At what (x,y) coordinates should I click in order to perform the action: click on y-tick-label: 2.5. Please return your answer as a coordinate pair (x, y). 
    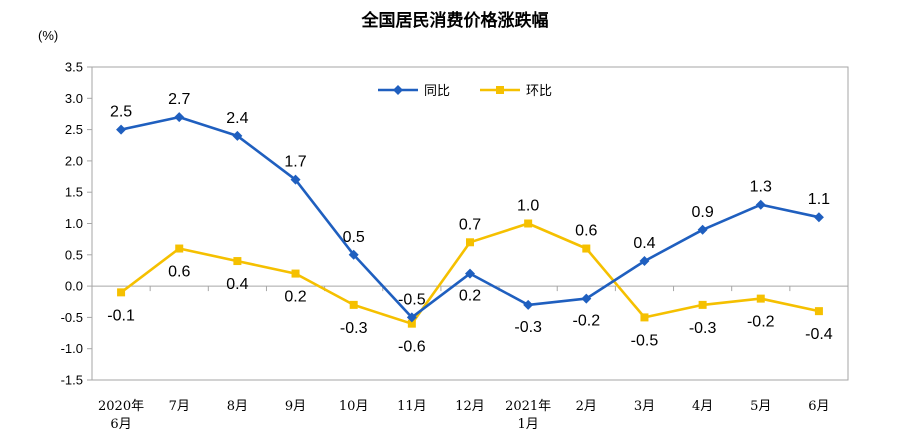
    Looking at the image, I should click on (74, 129).